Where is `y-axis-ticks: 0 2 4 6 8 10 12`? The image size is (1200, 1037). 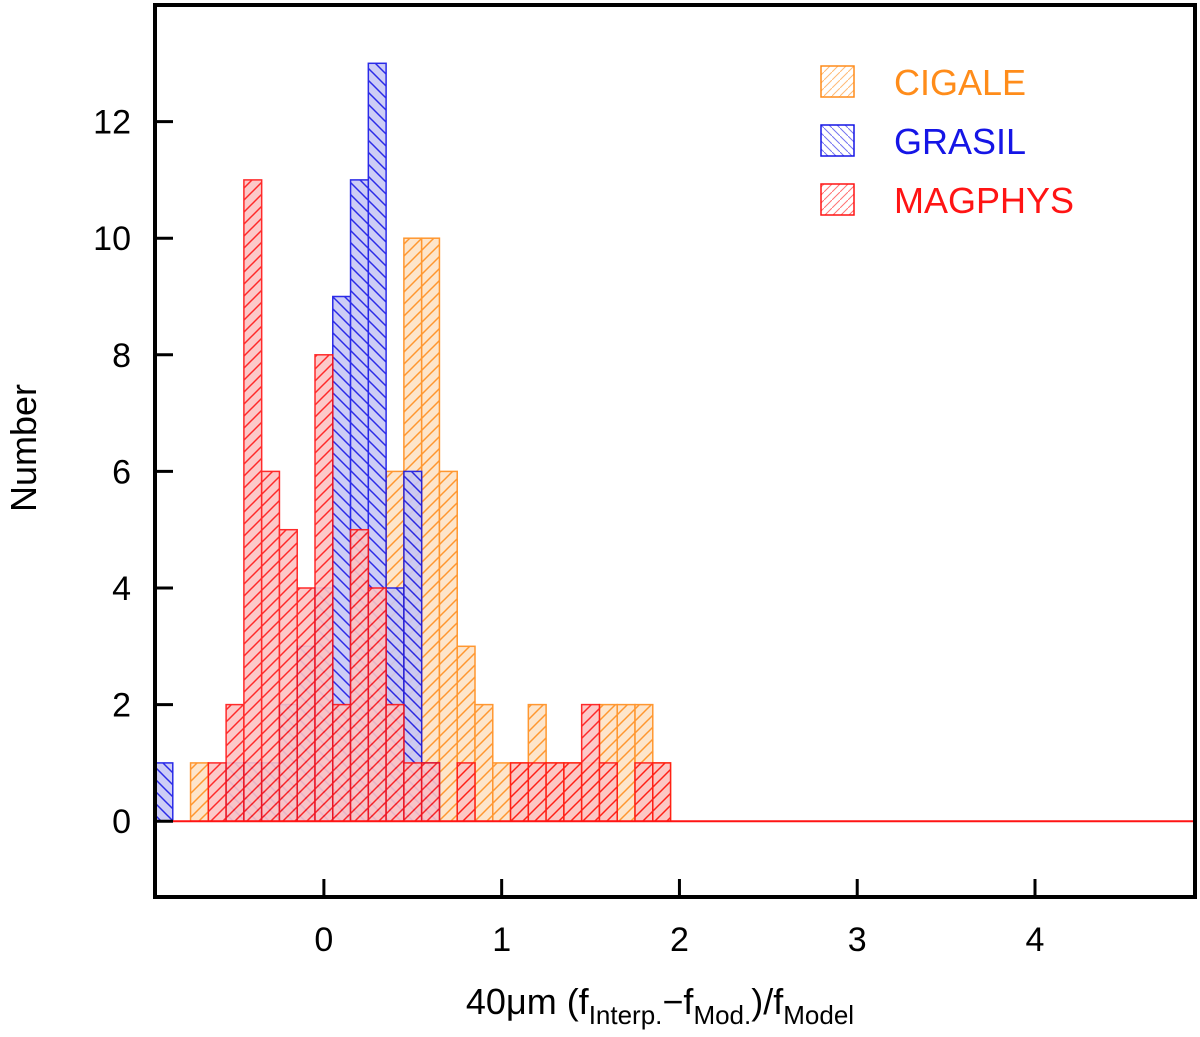
y-axis-ticks: 0 2 4 6 8 10 12 is located at coordinates (133, 472).